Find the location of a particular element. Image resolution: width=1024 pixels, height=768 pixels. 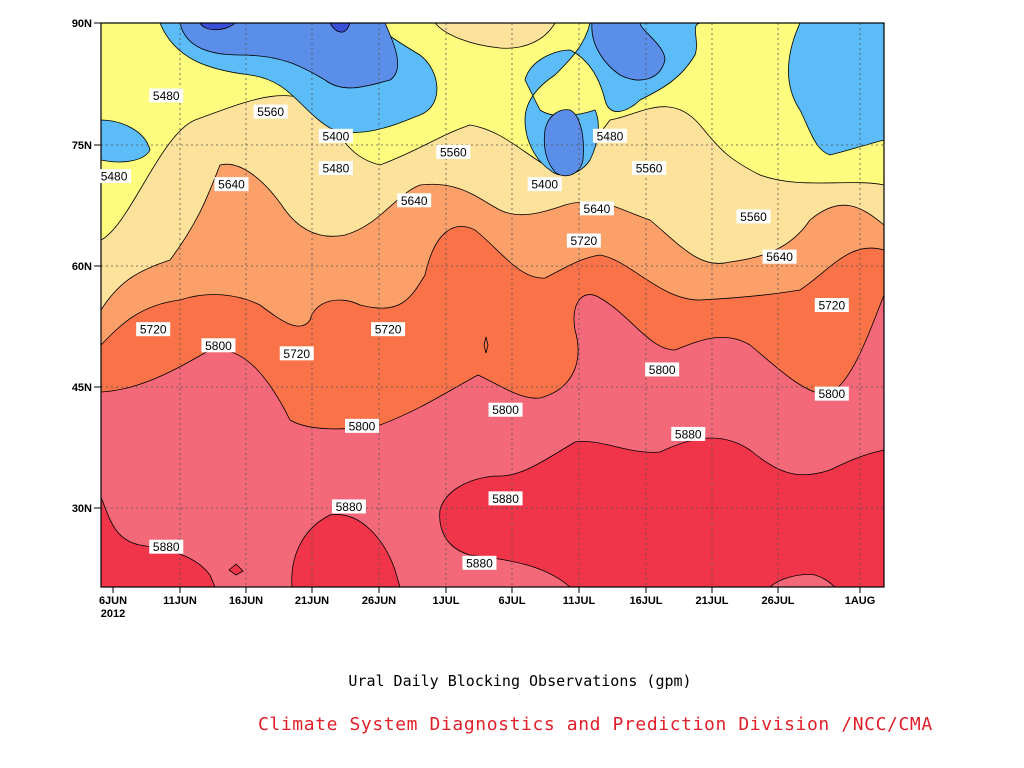

x-tick-label: 11JUL is located at coordinates (579, 601).